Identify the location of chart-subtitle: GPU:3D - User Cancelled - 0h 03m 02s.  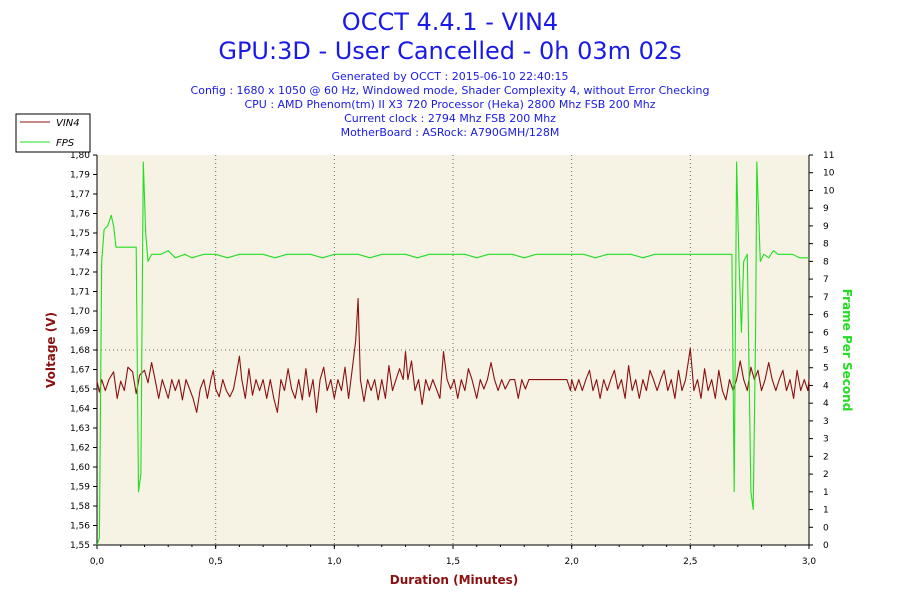
(449, 51).